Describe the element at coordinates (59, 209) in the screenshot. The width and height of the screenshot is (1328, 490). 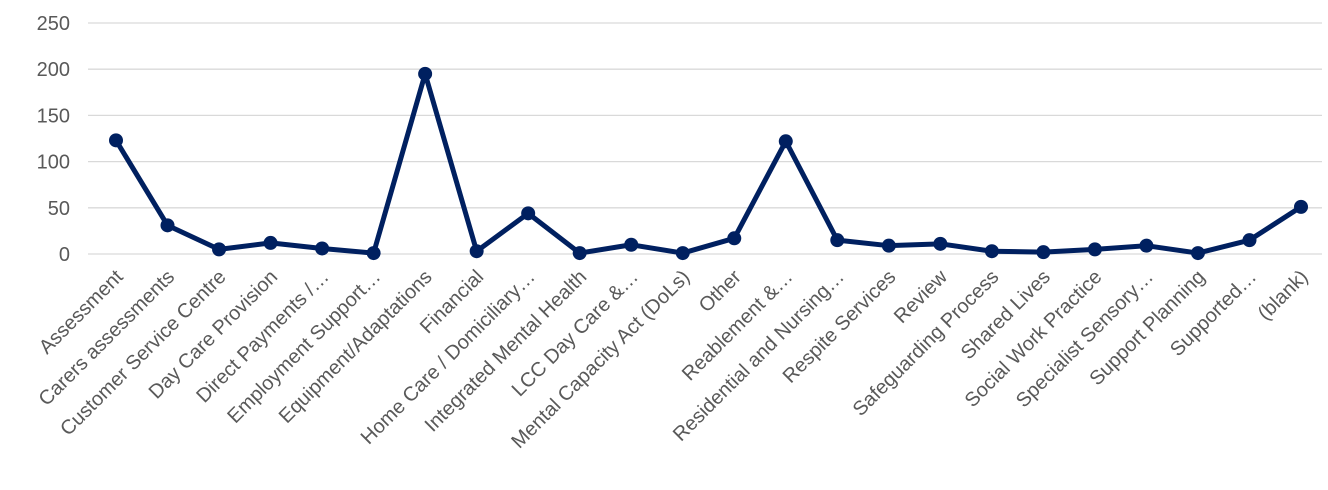
I see `y-tick-label: 50` at that location.